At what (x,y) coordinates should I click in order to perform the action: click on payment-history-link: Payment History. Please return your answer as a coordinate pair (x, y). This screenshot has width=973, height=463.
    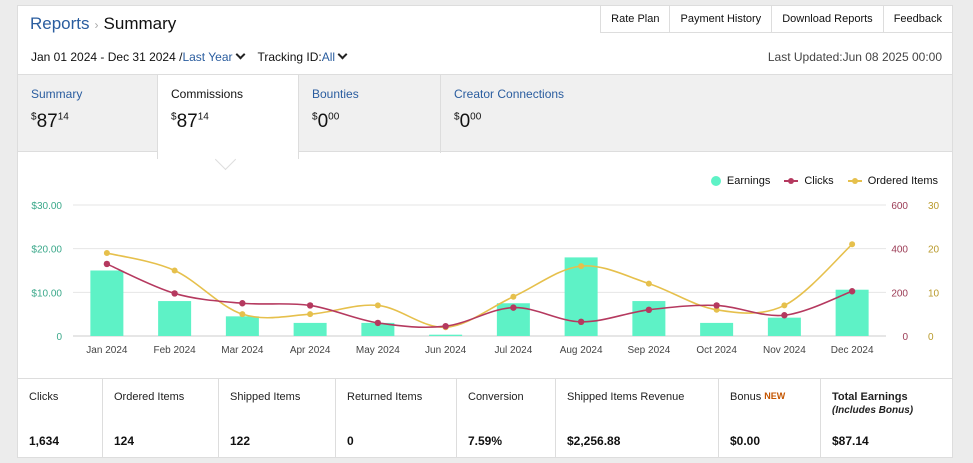
    Looking at the image, I should click on (721, 19).